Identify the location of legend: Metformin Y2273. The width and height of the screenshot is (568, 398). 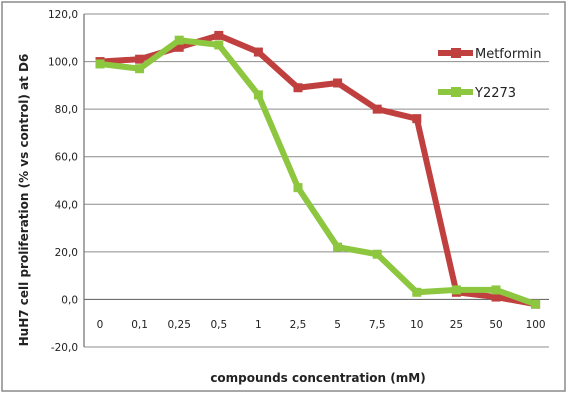
(489, 74).